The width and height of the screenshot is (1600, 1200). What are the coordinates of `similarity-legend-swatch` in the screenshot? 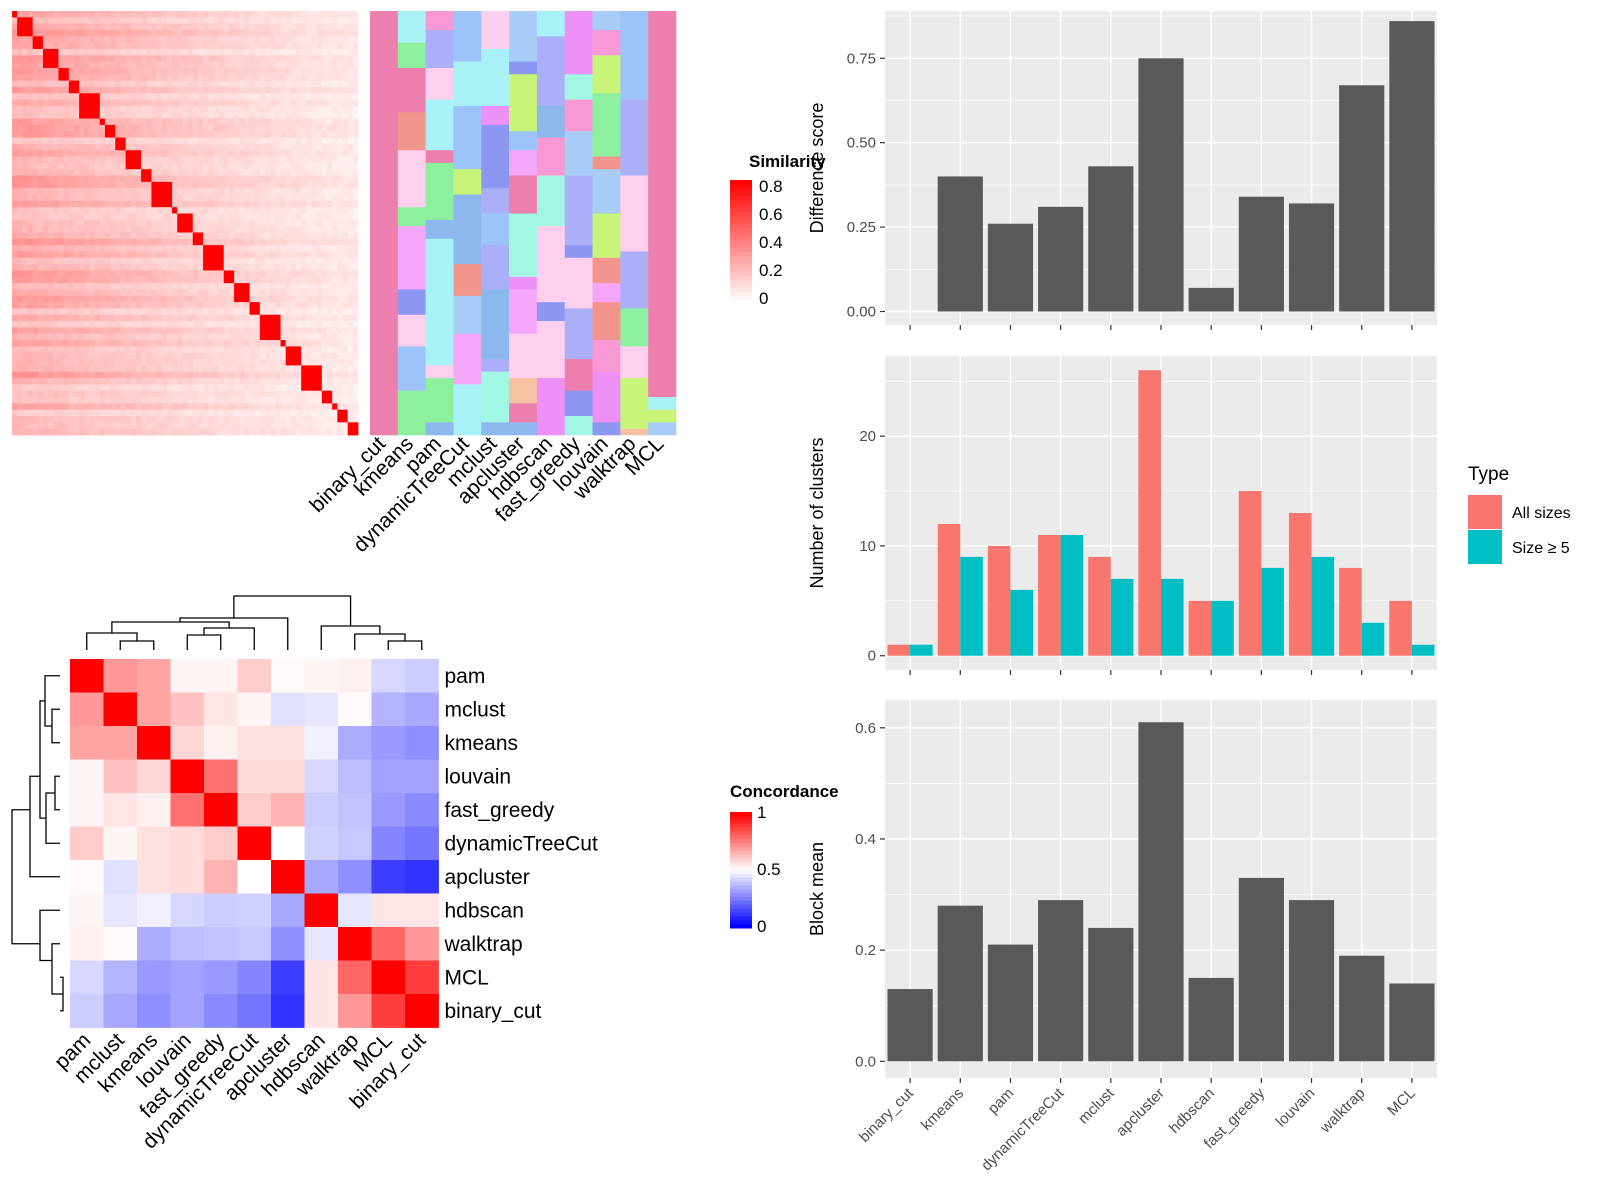 It's located at (741, 290).